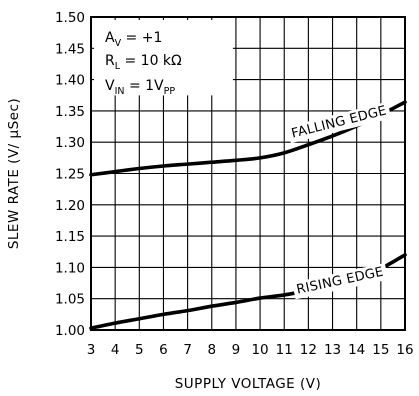 This screenshot has height=396, width=419. What do you see at coordinates (248, 291) in the screenshot?
I see `rising-edge-line` at bounding box center [248, 291].